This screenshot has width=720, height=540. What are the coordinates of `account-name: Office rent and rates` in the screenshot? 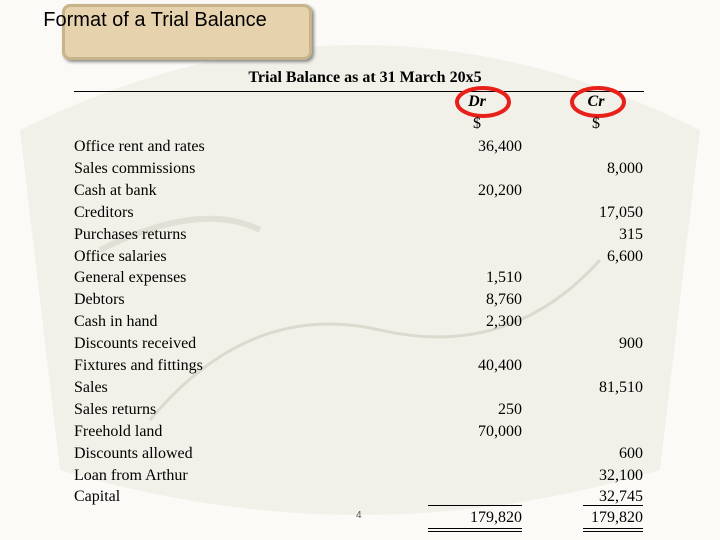 It's located at (139, 146).